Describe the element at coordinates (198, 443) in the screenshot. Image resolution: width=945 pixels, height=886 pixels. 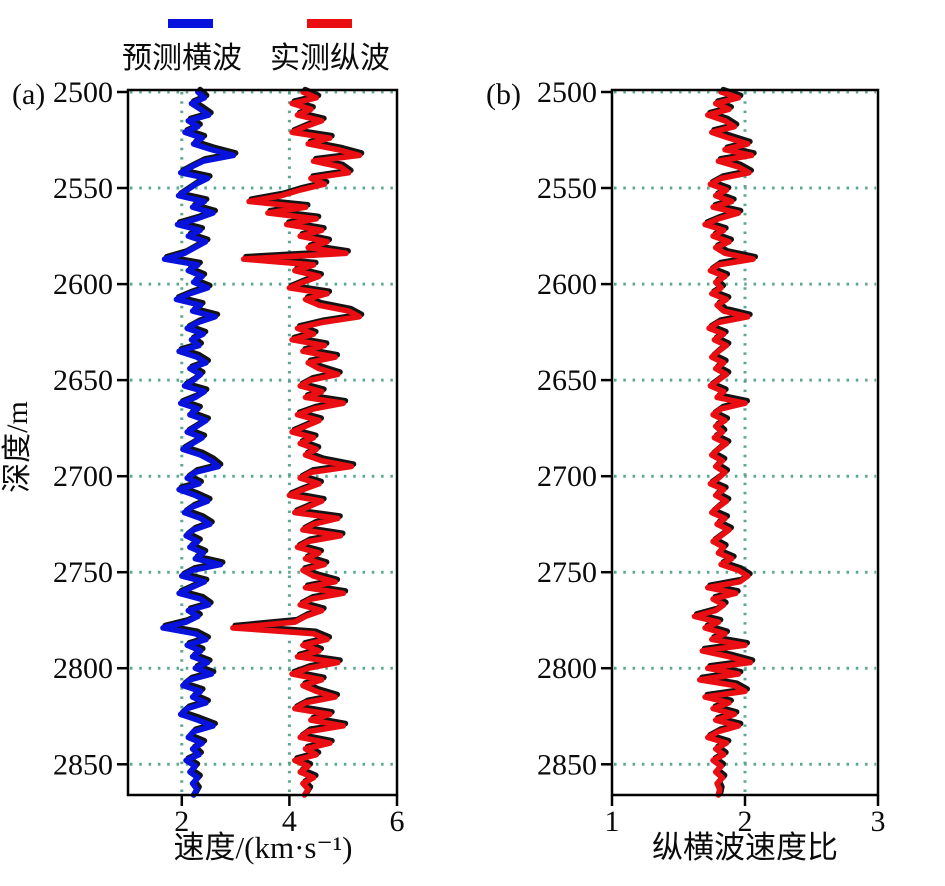
I see `curve-预测横波` at that location.